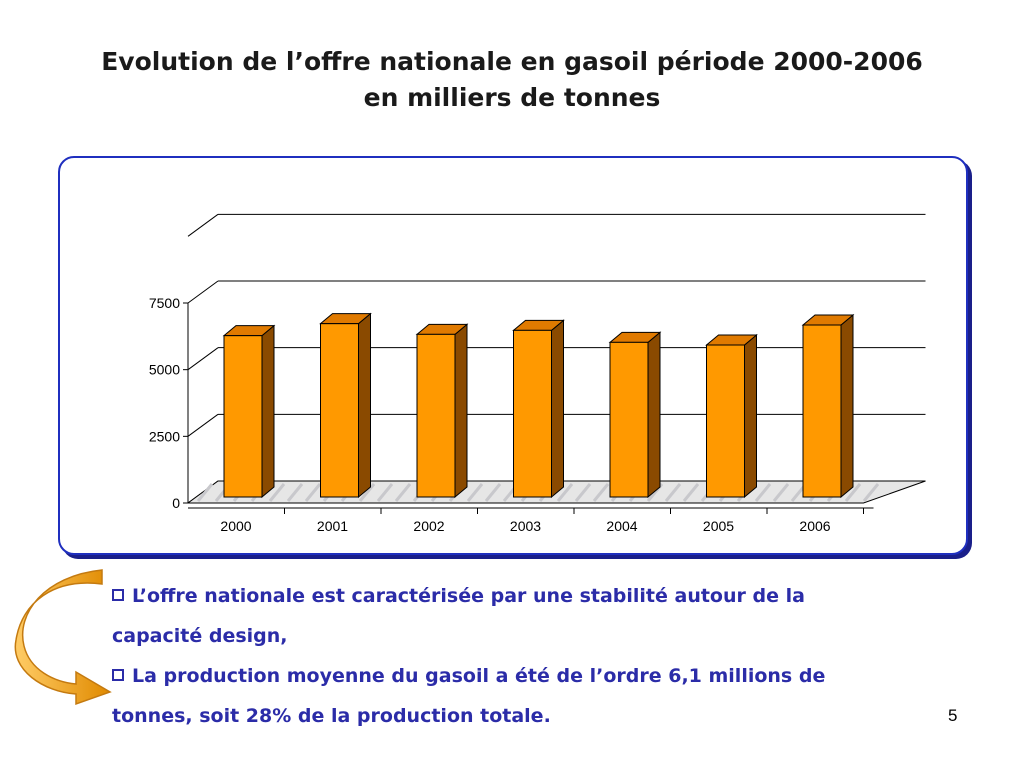 This screenshot has width=1024, height=768. What do you see at coordinates (200, 636) in the screenshot?
I see `bullet-1-line2: capacité design,` at bounding box center [200, 636].